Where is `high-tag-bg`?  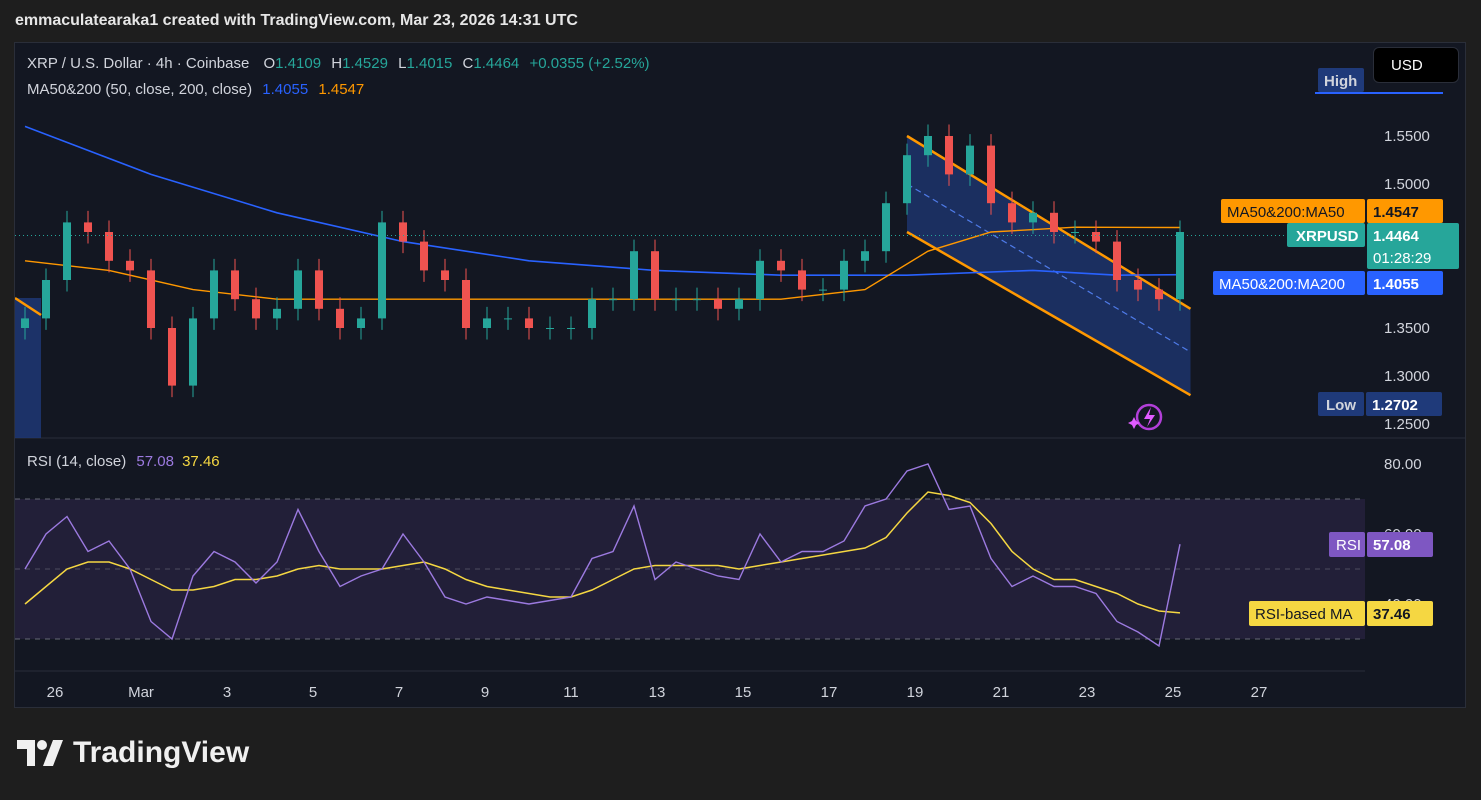
high-tag-bg is located at coordinates (1341, 80).